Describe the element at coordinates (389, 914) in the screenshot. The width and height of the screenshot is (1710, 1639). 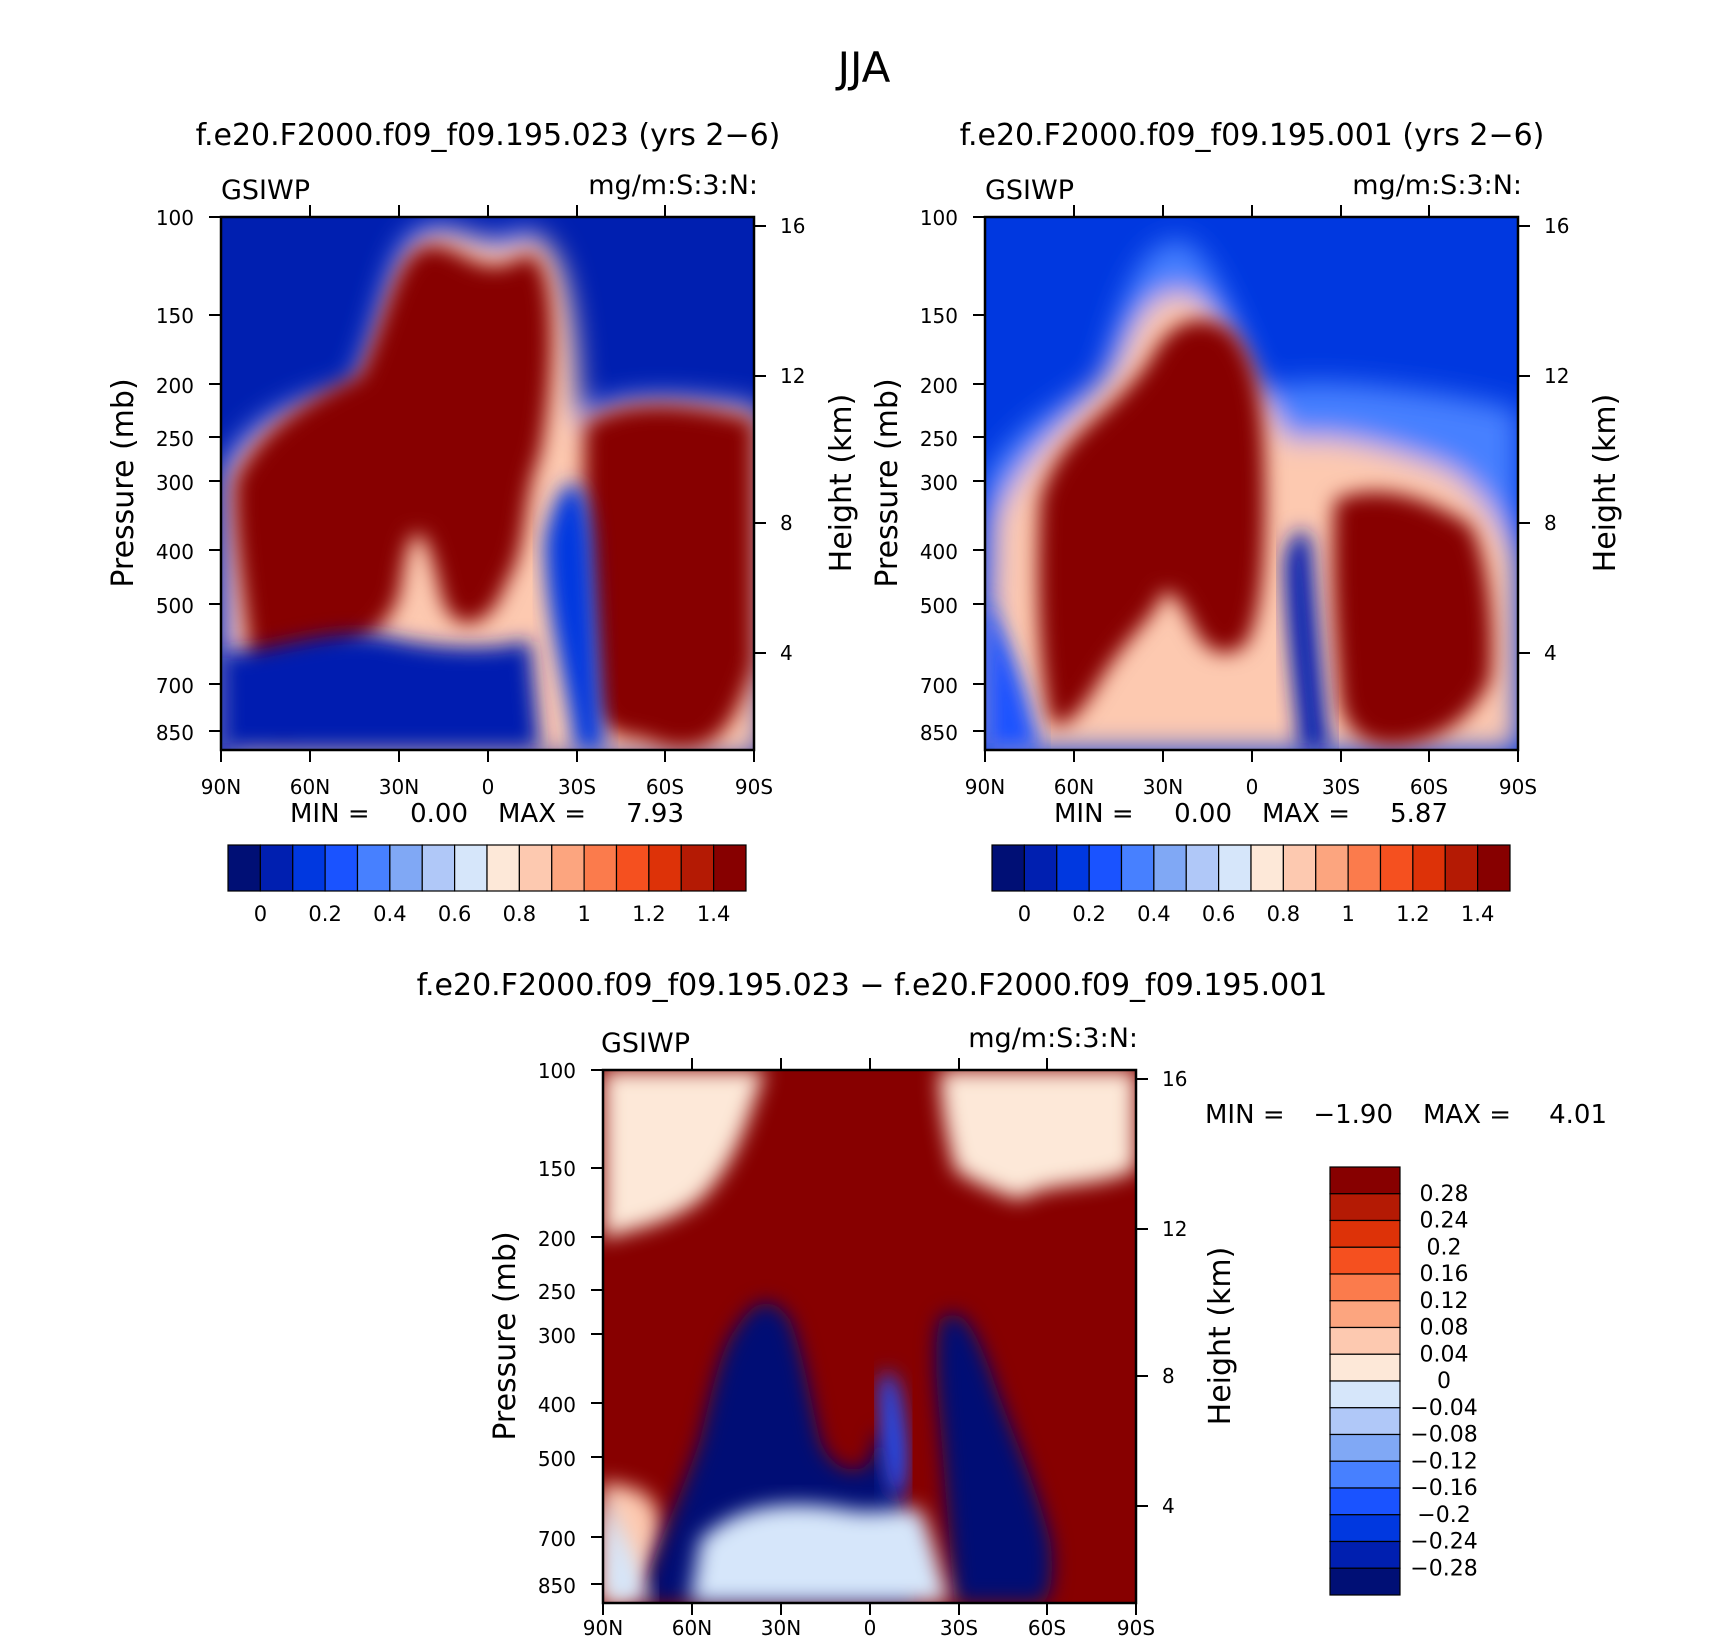
I see `colorbar-label: 0.4` at that location.